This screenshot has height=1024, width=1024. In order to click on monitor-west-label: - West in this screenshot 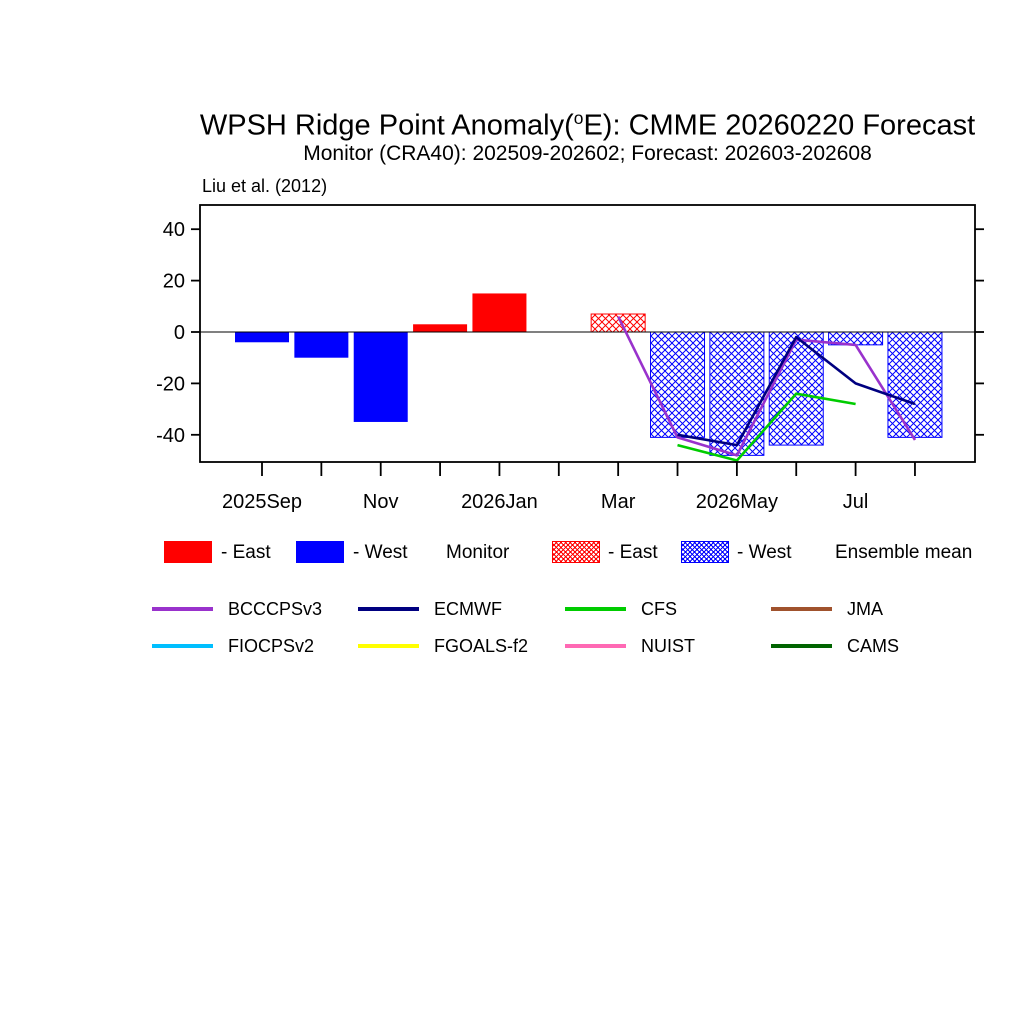, I will do `click(380, 552)`.